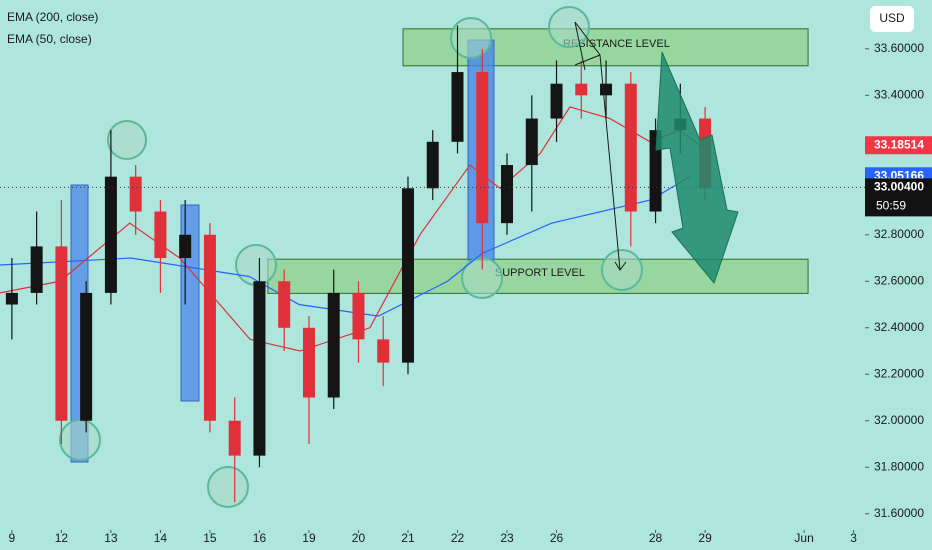 This screenshot has height=550, width=932. Describe the element at coordinates (62, 538) in the screenshot. I see `x-tick-label: 12` at that location.